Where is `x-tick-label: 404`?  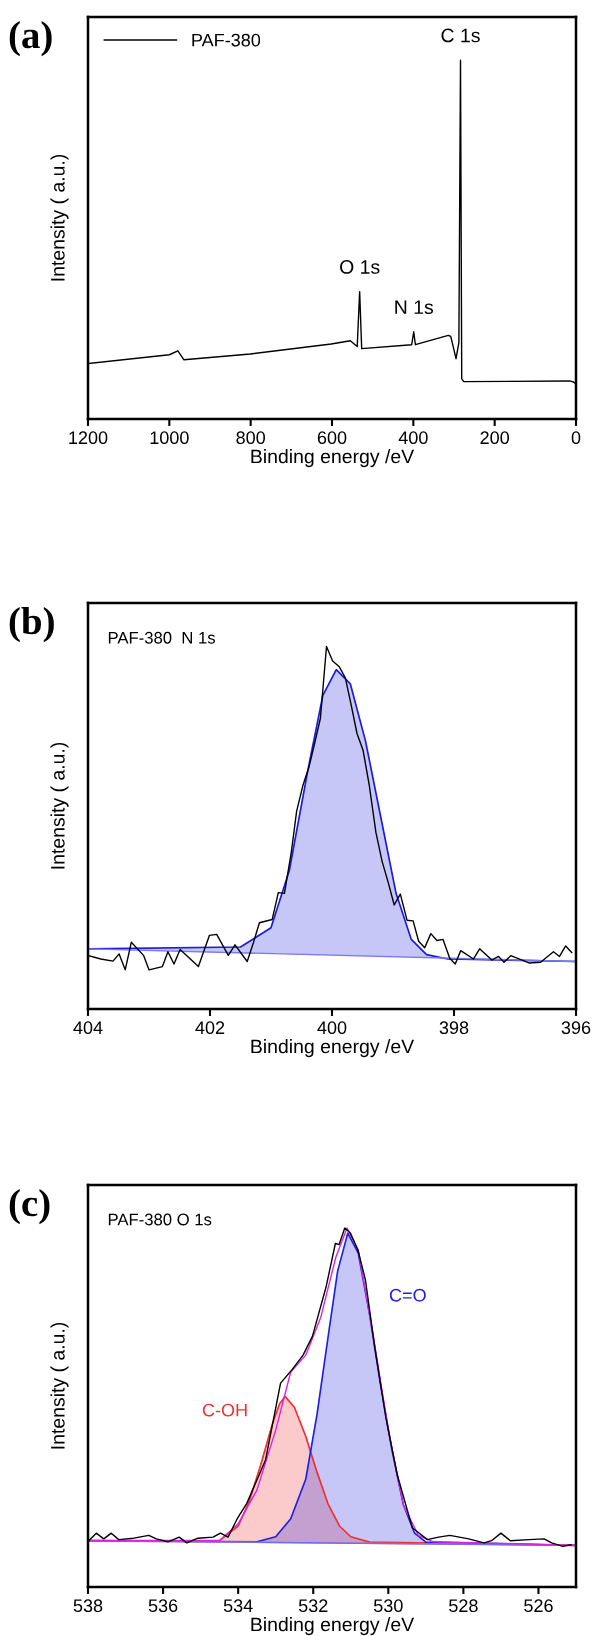 x-tick-label: 404 is located at coordinates (88, 1028).